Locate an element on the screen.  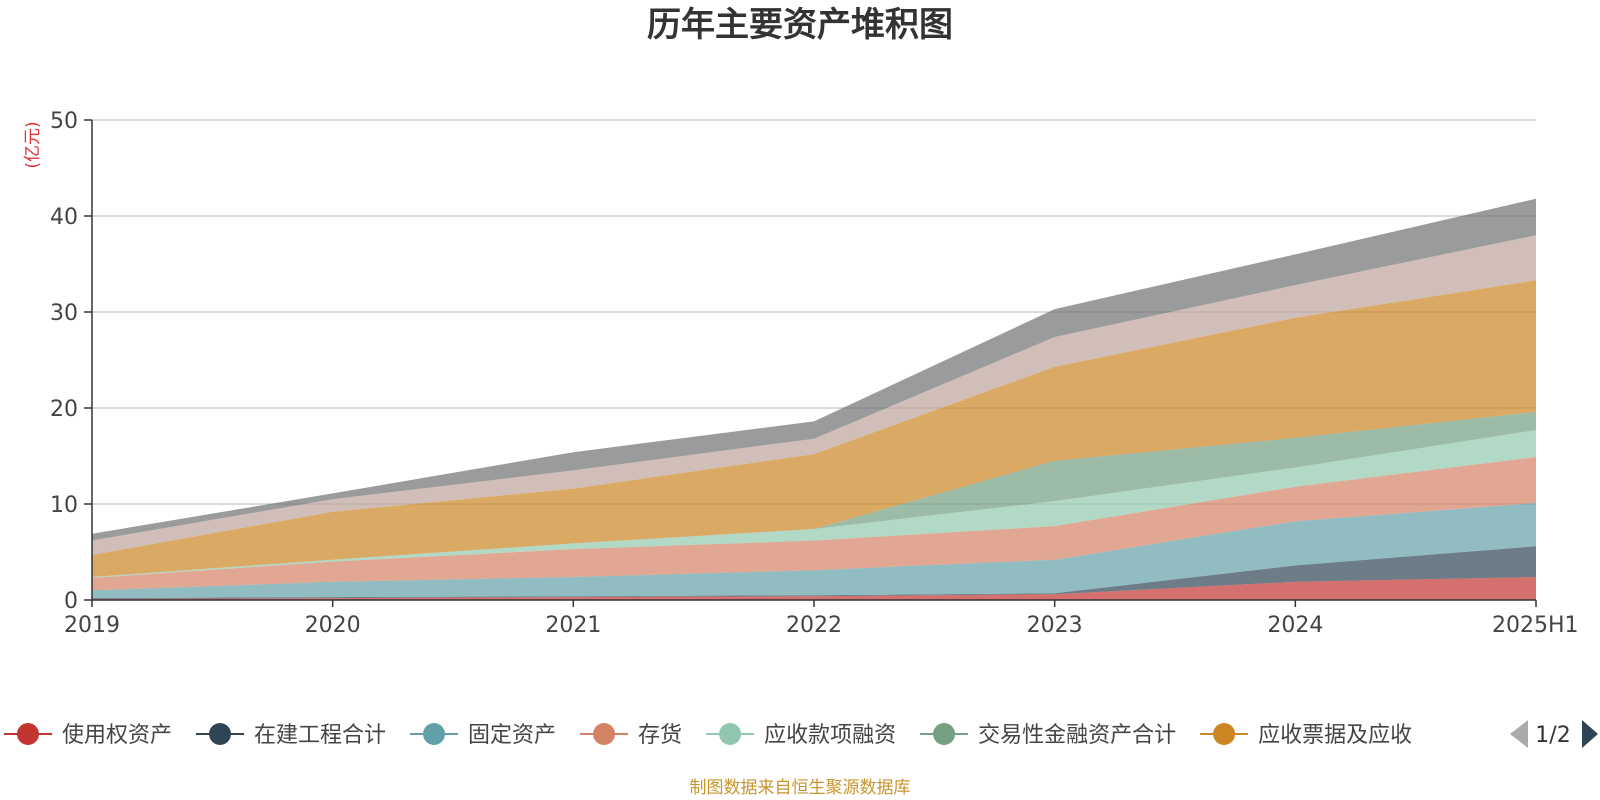
x-tick-label: 2019 is located at coordinates (92, 625).